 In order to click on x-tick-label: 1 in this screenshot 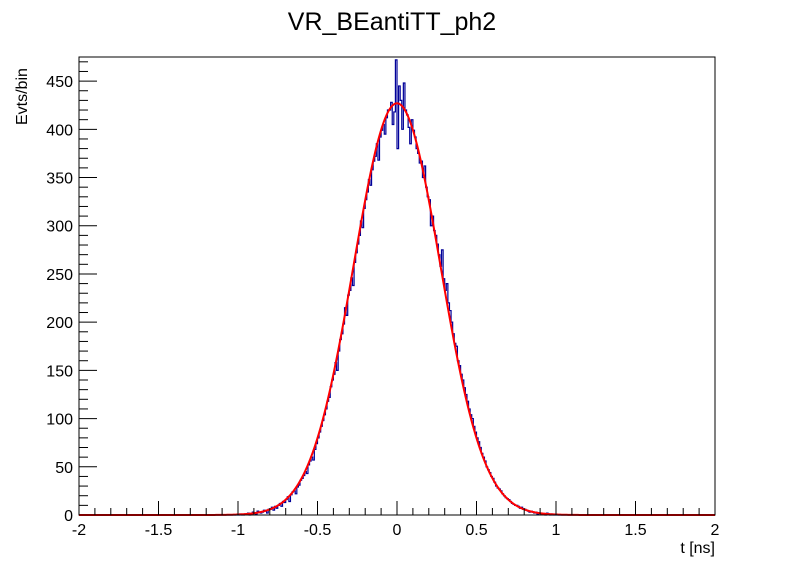, I will do `click(556, 530)`.